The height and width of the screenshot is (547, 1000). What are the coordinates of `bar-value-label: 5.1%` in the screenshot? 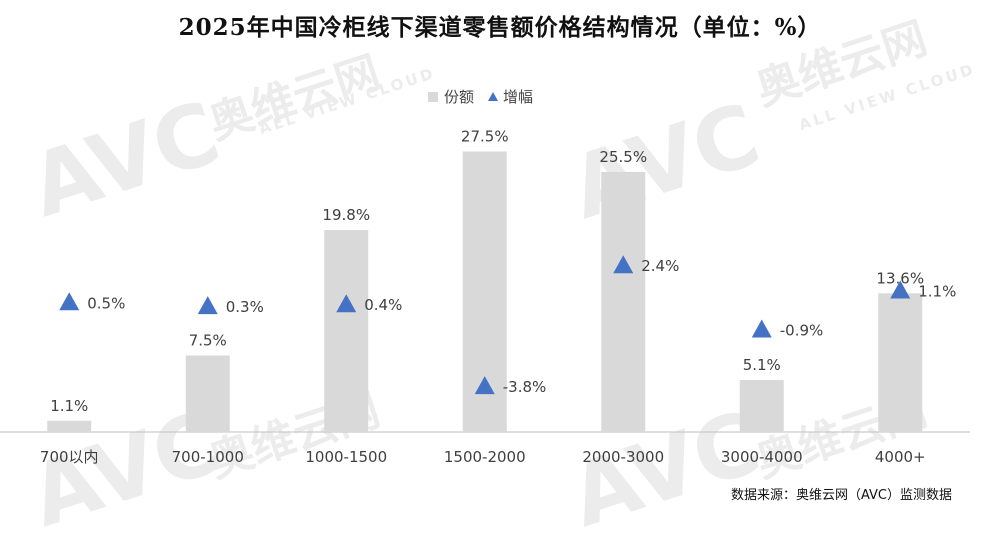 It's located at (762, 365).